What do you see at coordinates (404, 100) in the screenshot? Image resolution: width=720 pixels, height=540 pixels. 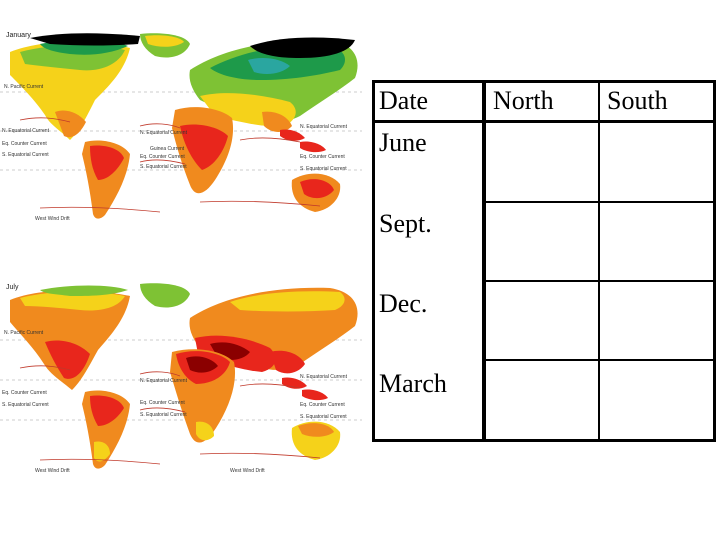 I see `header-date: Date` at bounding box center [404, 100].